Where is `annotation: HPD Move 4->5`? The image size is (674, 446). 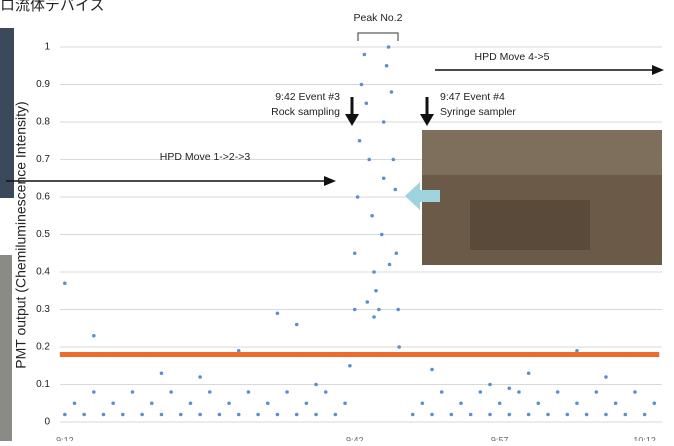 annotation: HPD Move 4->5 is located at coordinates (512, 57).